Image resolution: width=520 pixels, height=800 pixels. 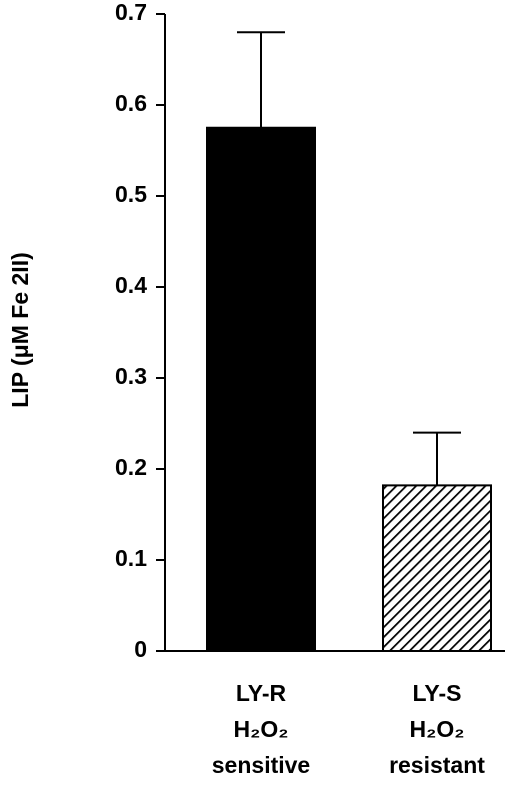 I want to click on x-tick-label: LY-S, so click(x=436, y=693).